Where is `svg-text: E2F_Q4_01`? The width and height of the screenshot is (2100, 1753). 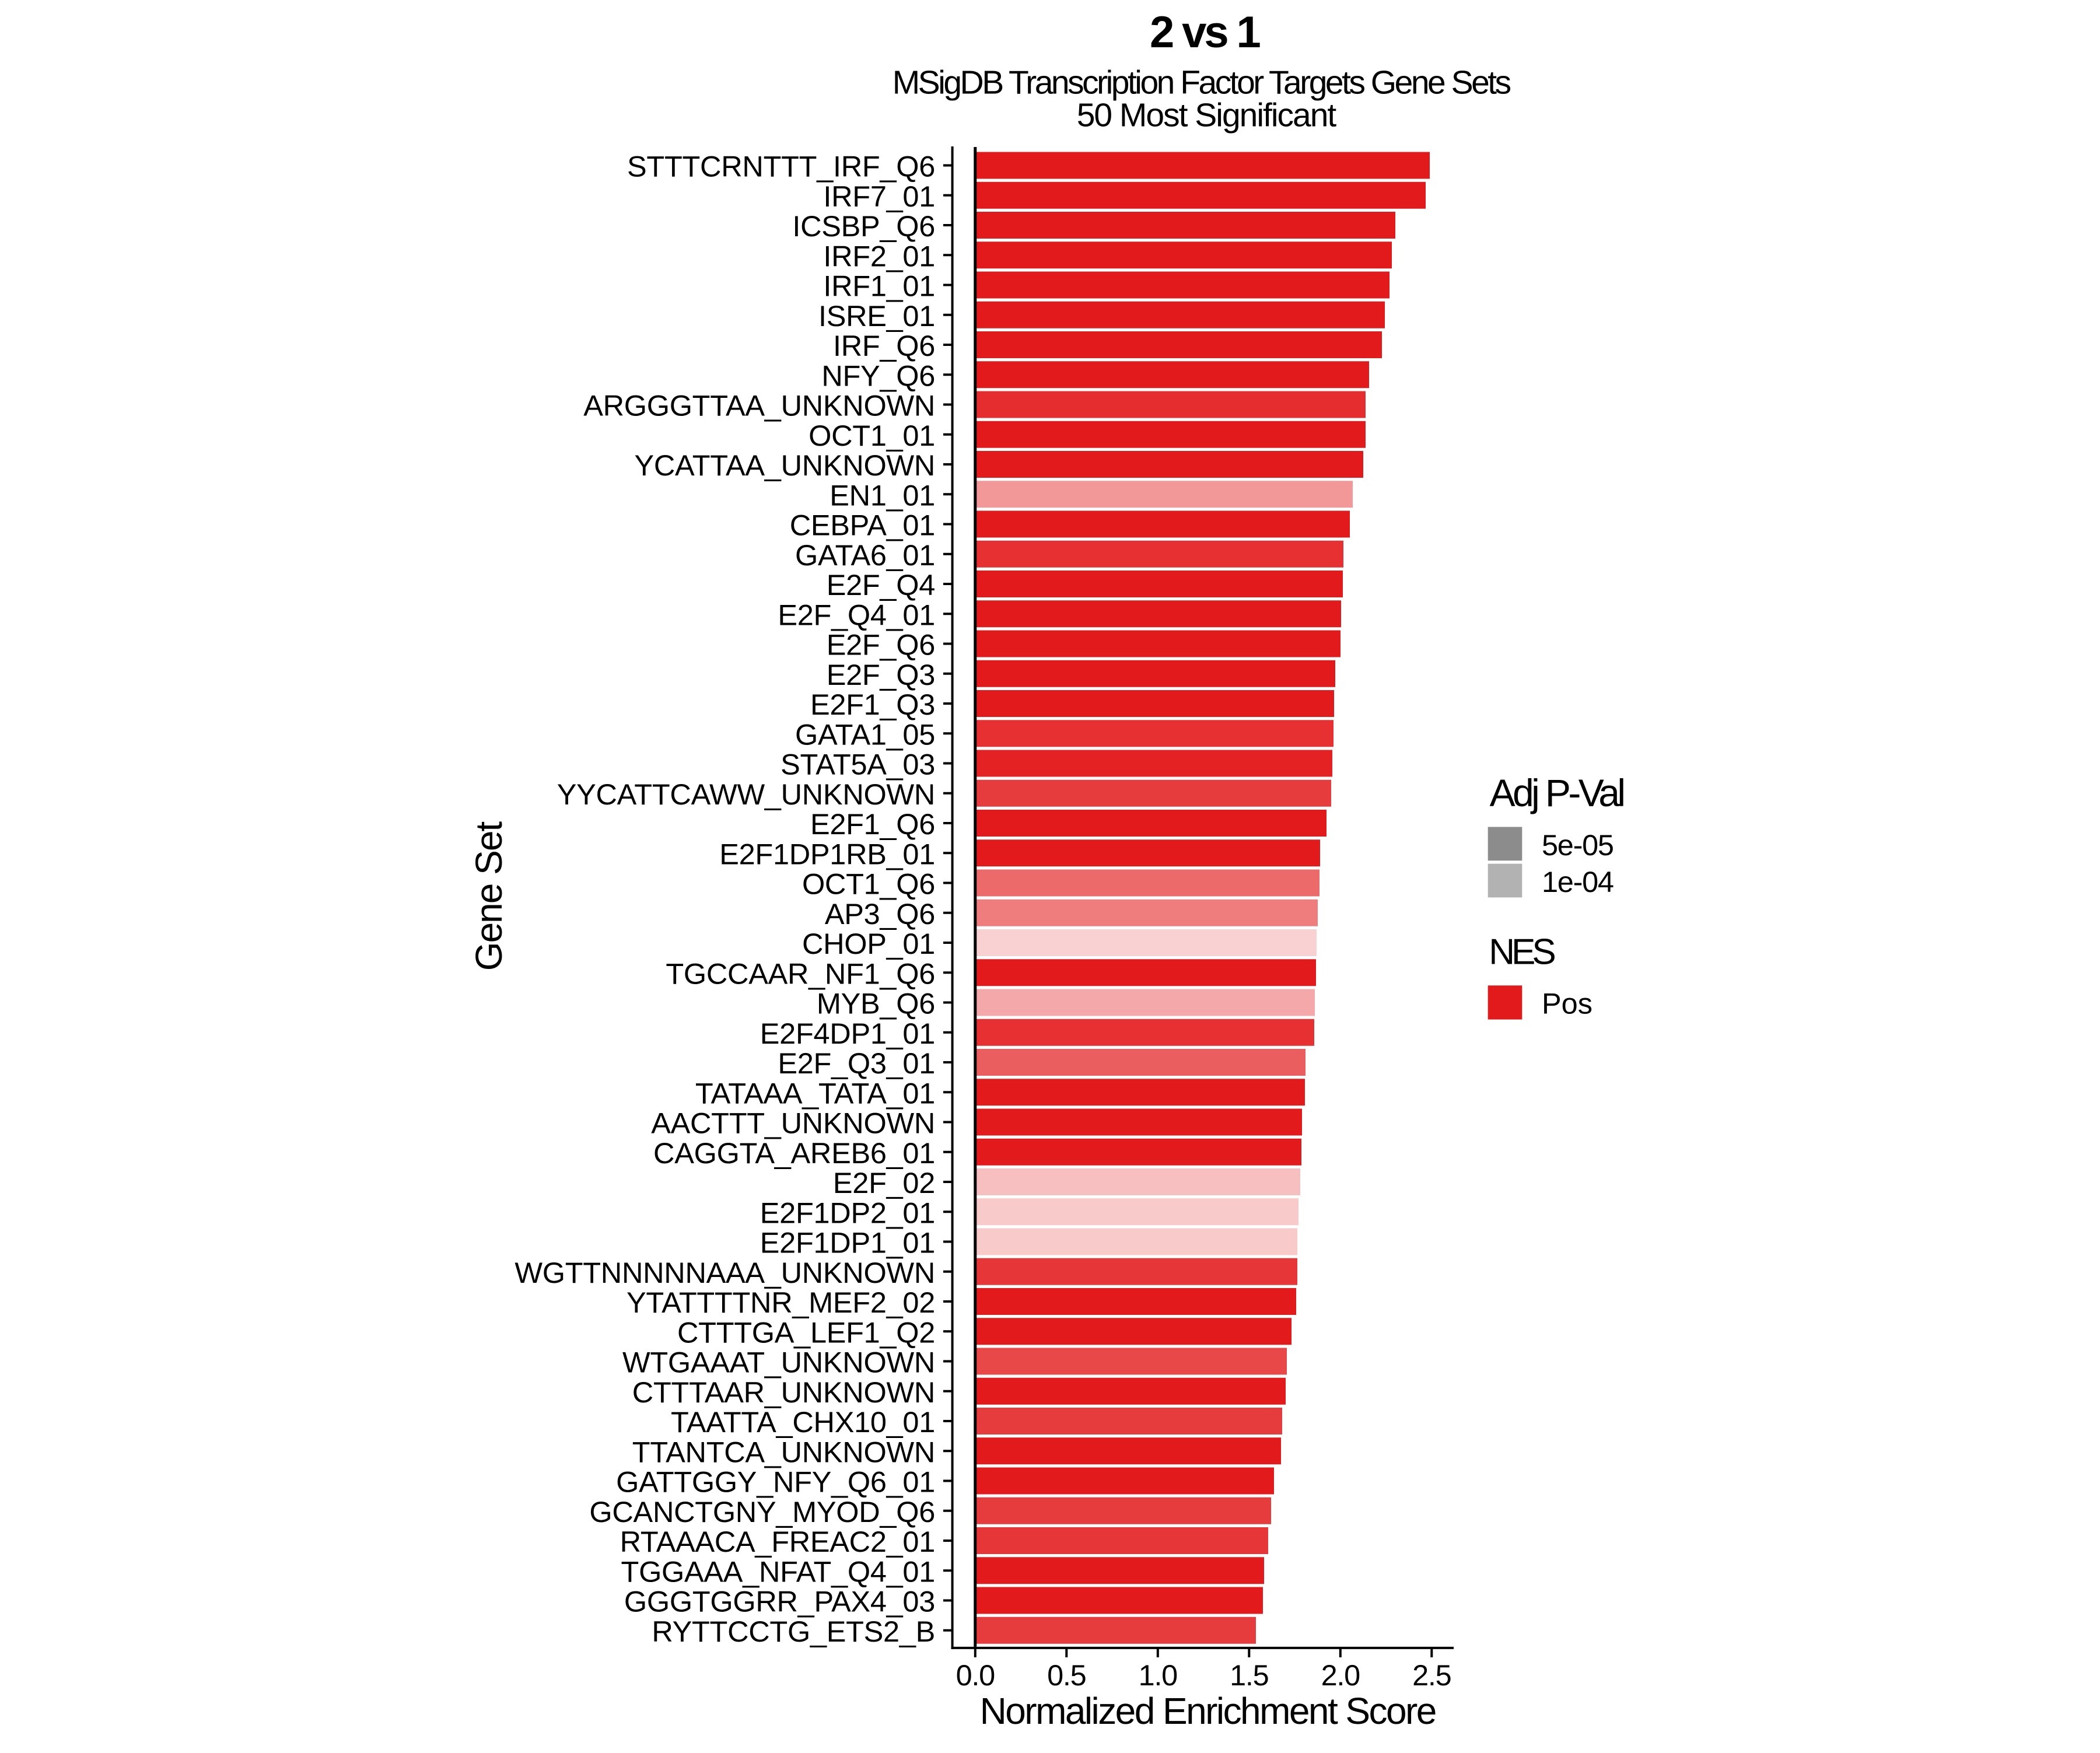
svg-text: E2F_Q4_01 is located at coordinates (856, 614).